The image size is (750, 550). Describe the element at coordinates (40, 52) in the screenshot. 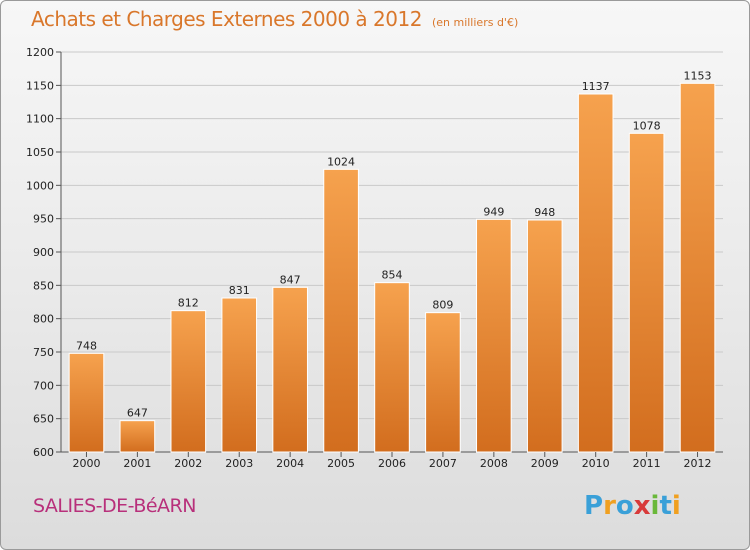

I see `y-tick-label: 1200` at that location.